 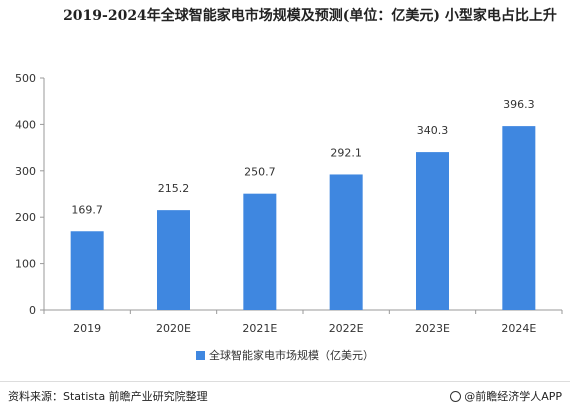 What do you see at coordinates (433, 130) in the screenshot?
I see `data-label: 340.3` at bounding box center [433, 130].